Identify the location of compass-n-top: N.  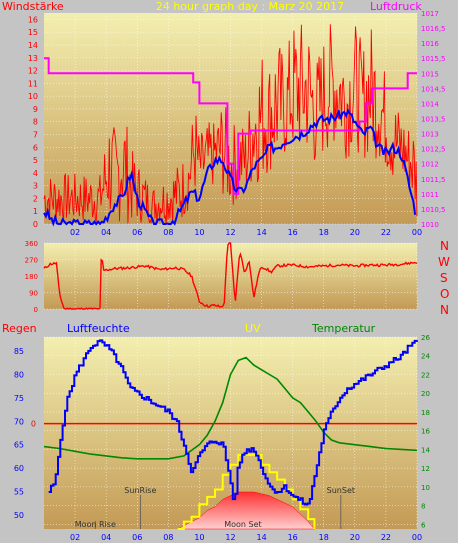
(444, 246).